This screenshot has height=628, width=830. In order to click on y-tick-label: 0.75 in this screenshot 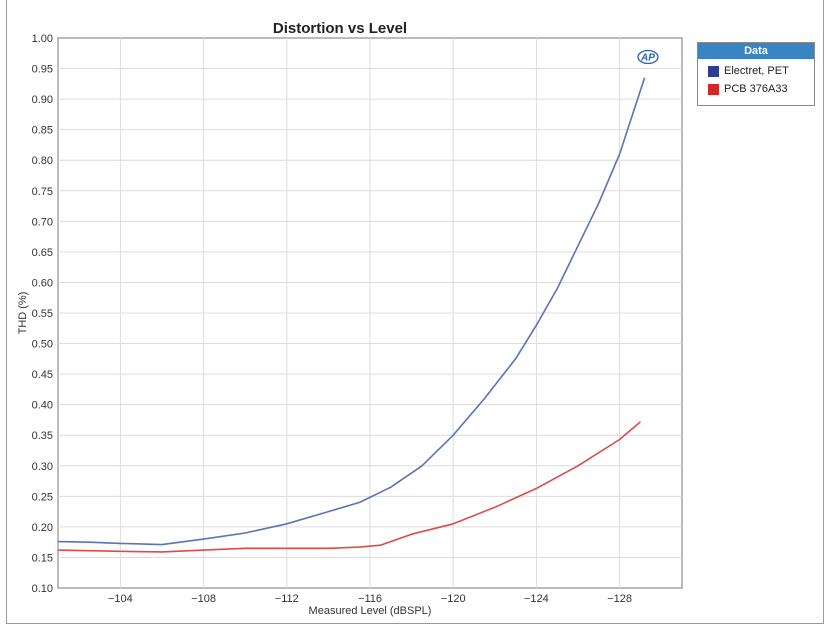, I will do `click(42, 192)`.